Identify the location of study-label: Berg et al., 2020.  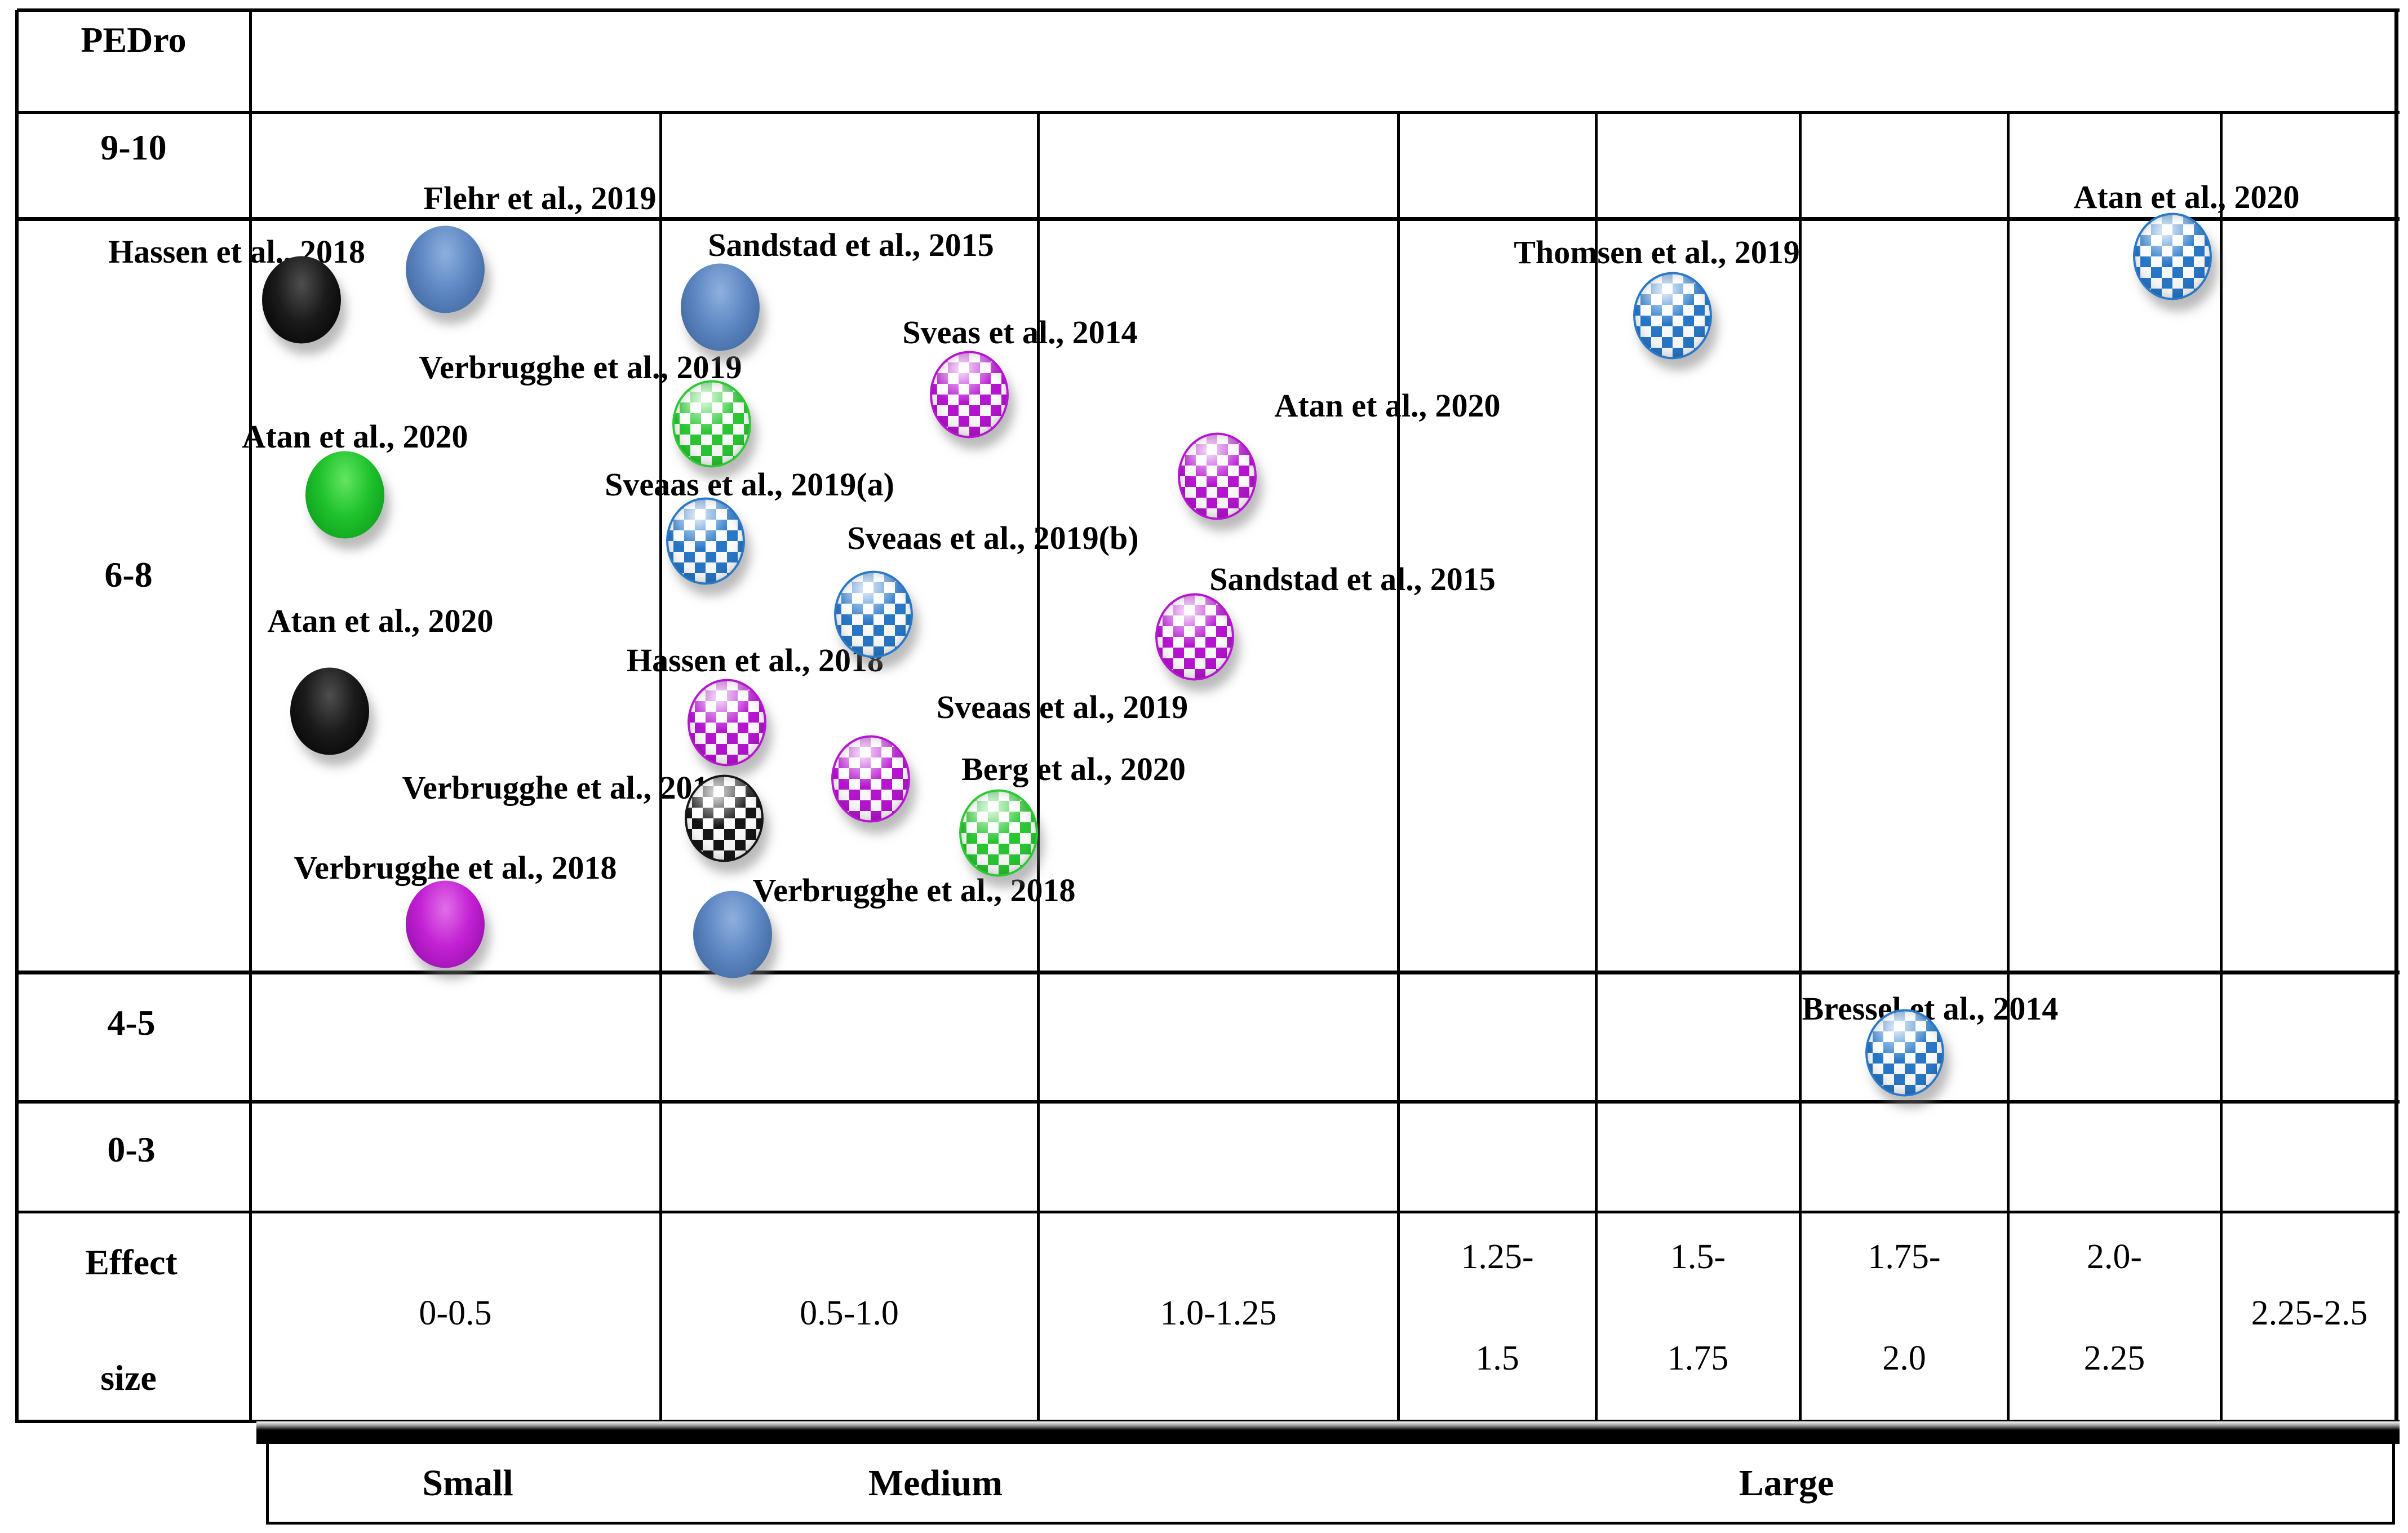
(1073, 769).